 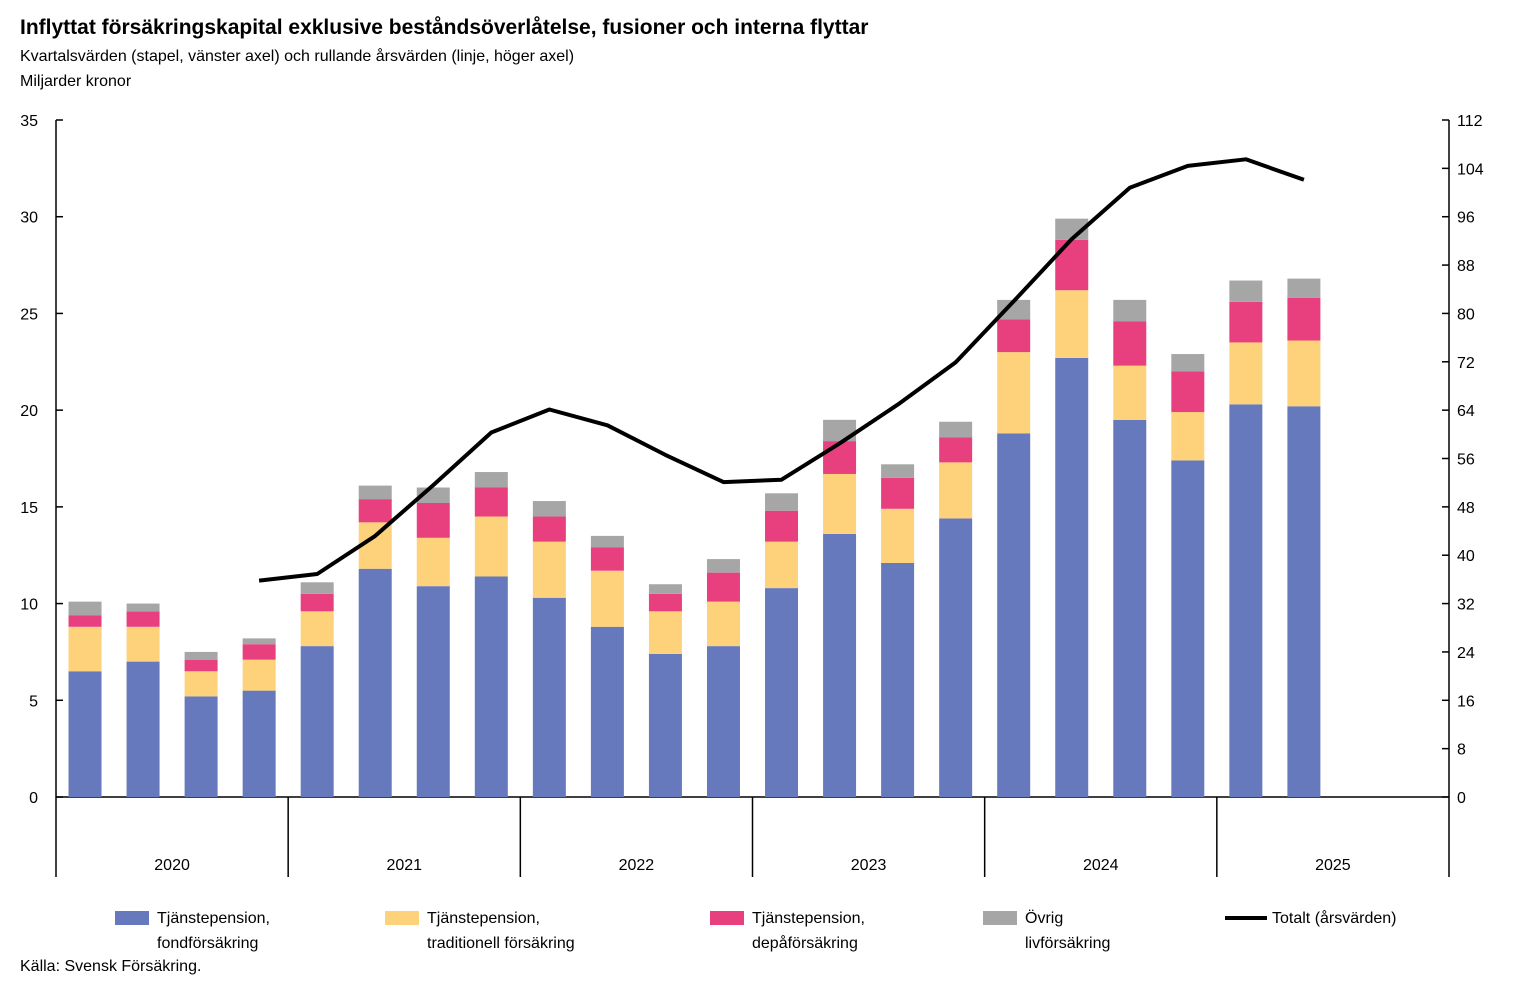 What do you see at coordinates (29, 218) in the screenshot?
I see `left-tick-label: 30` at bounding box center [29, 218].